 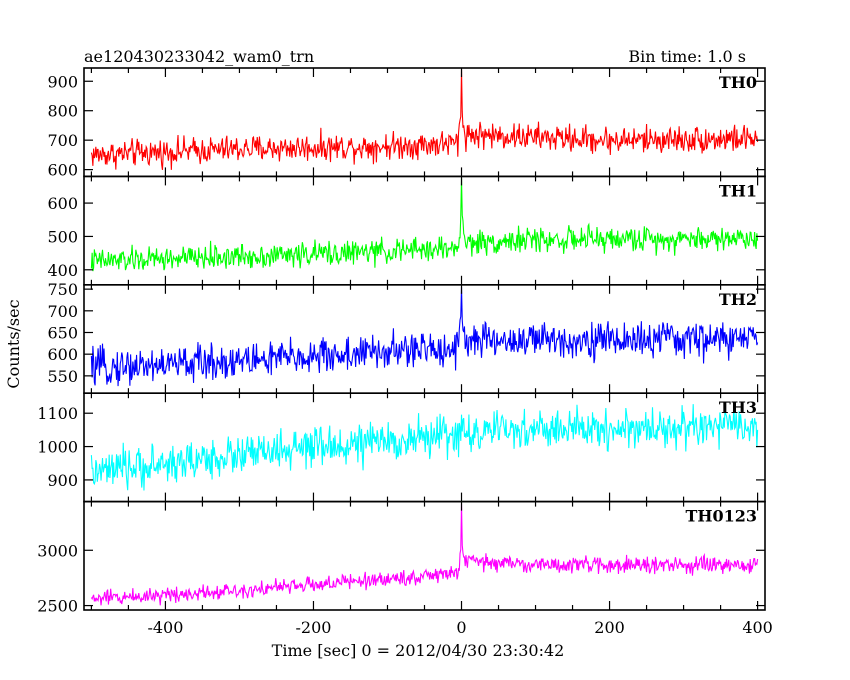 What do you see at coordinates (687, 56) in the screenshot?
I see `bin-time-label: Bin time: 1.0 s` at bounding box center [687, 56].